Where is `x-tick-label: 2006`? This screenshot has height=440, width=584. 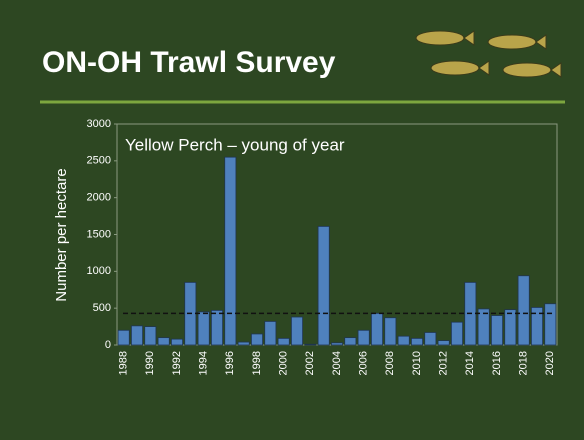
x-tick-label: 2006 is located at coordinates (364, 363).